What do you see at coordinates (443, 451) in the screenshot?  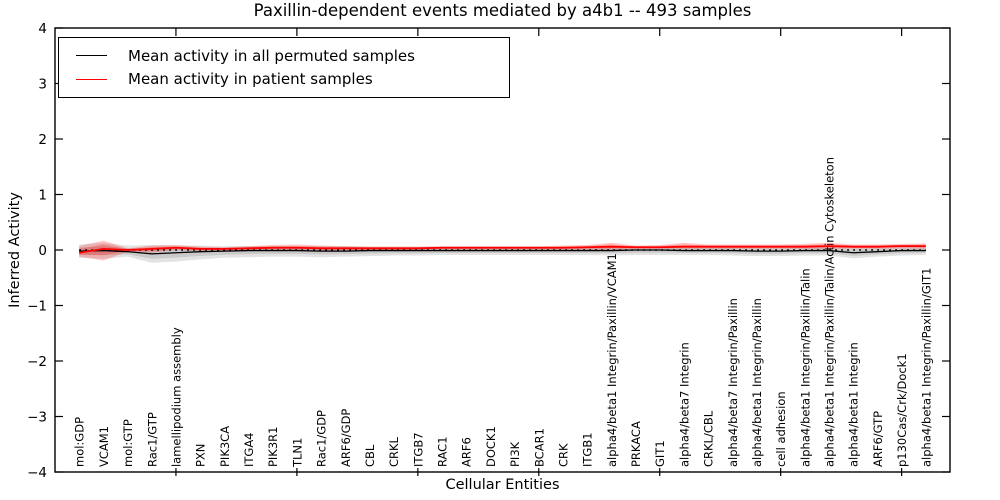 I see `x-category-label: RAC1` at bounding box center [443, 451].